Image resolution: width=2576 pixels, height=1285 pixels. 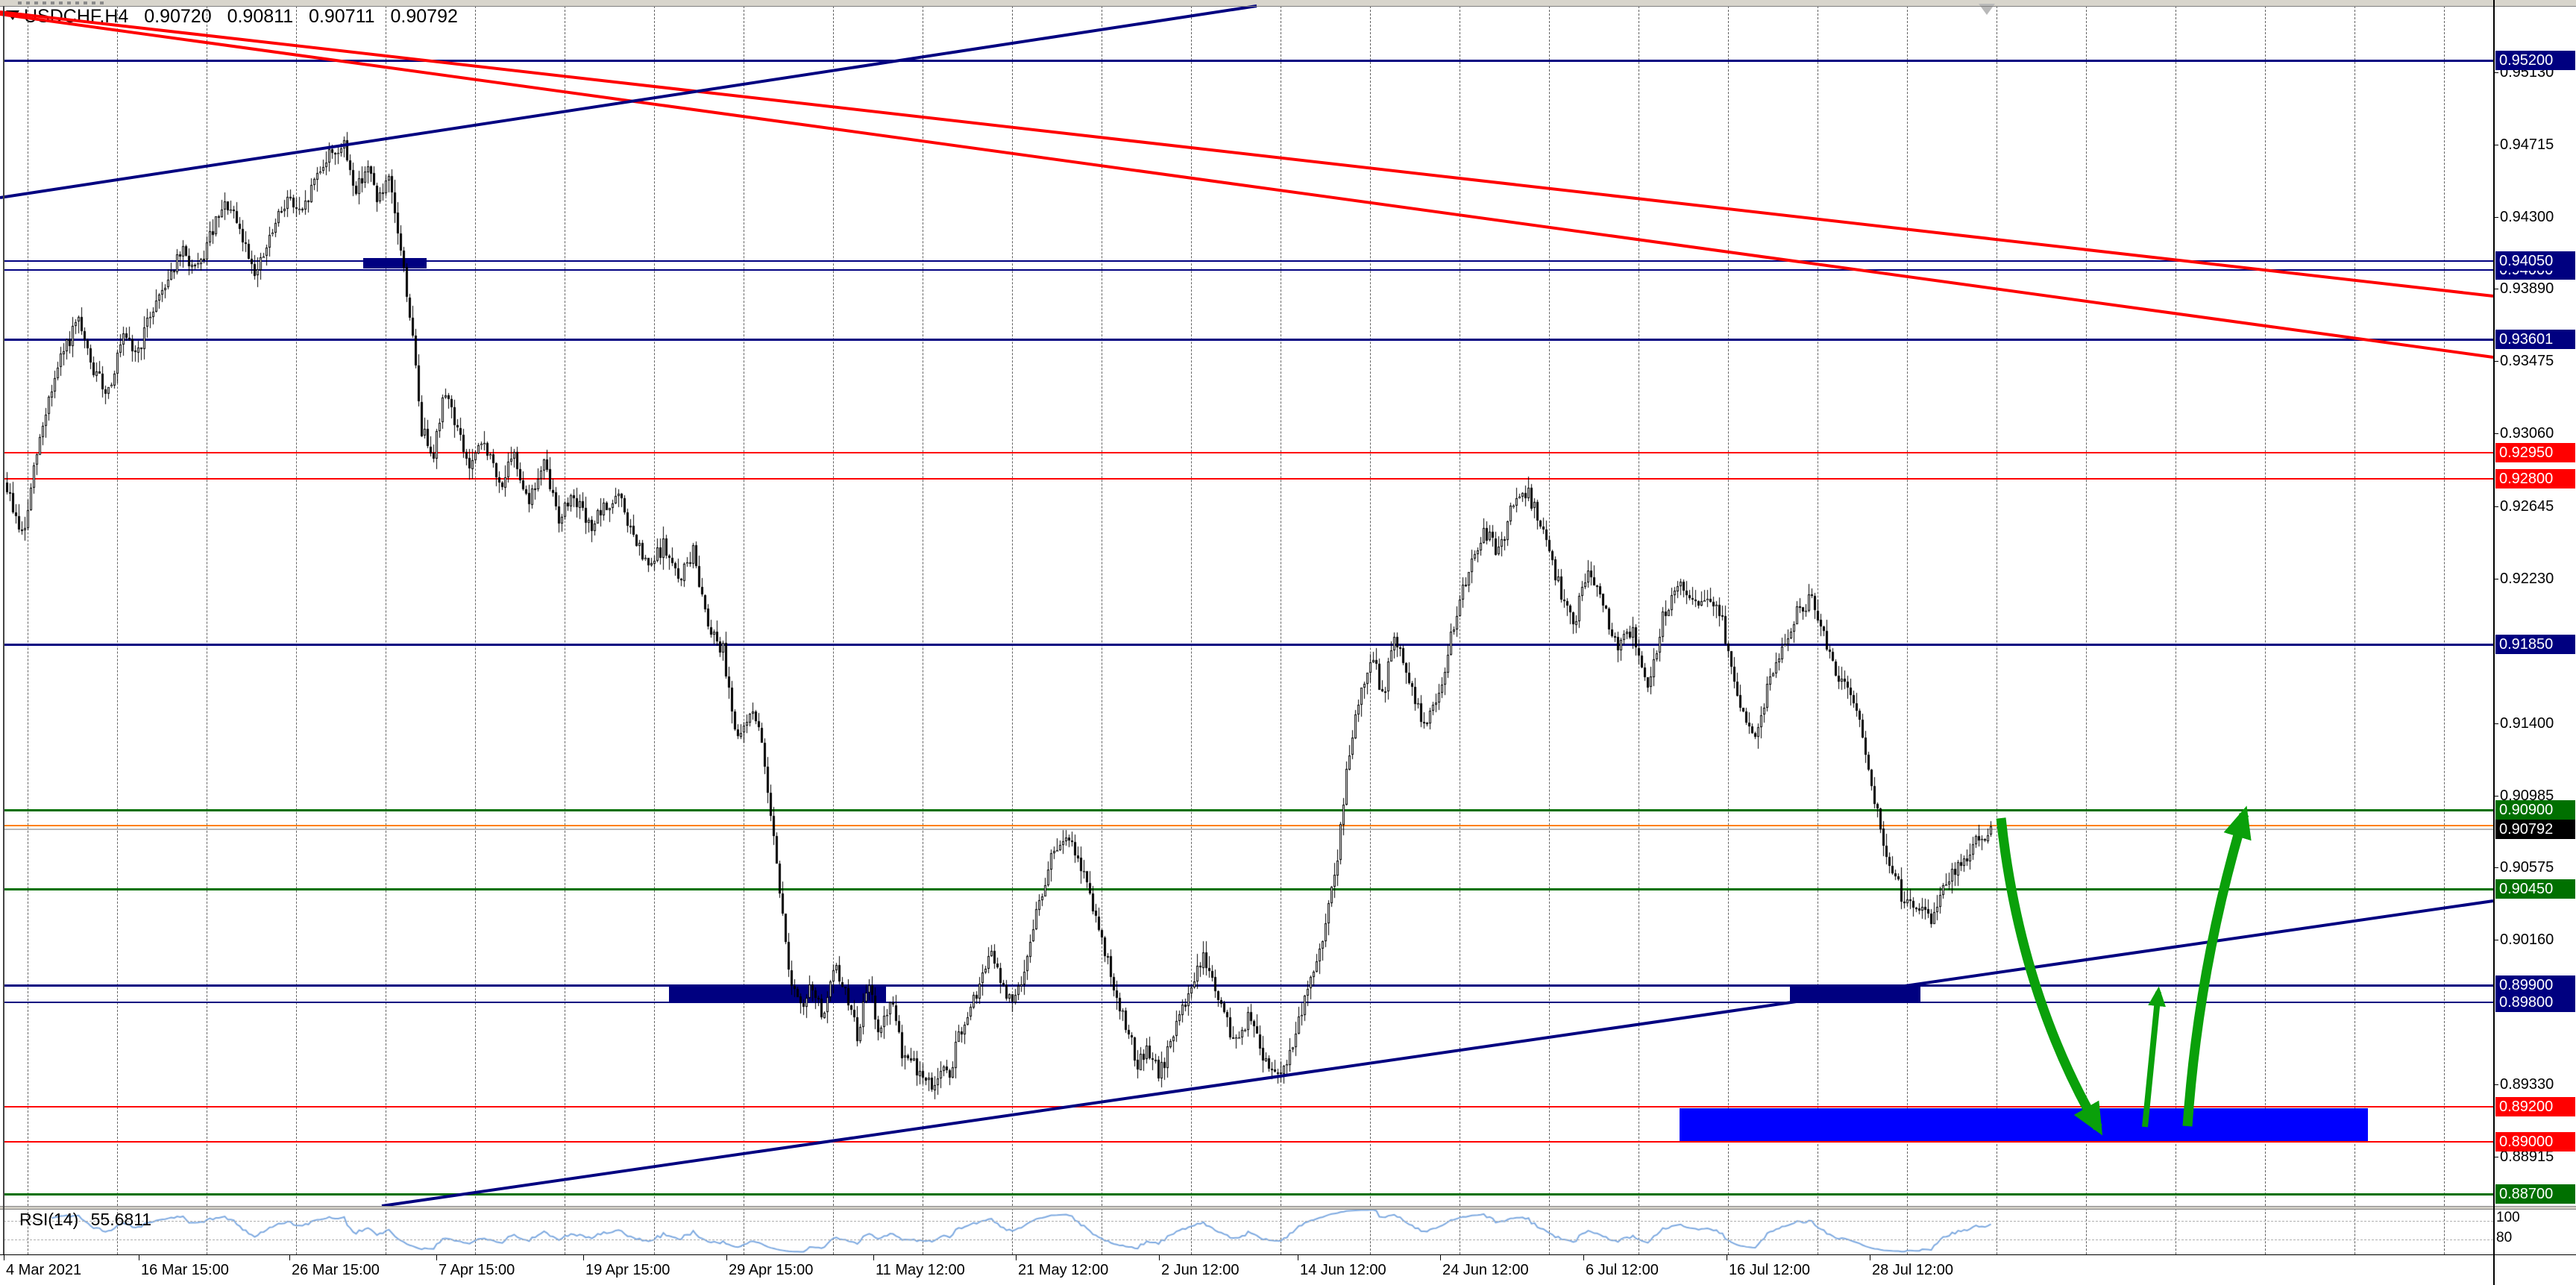 I want to click on rsi-scale-top: 100, so click(x=2508, y=1217).